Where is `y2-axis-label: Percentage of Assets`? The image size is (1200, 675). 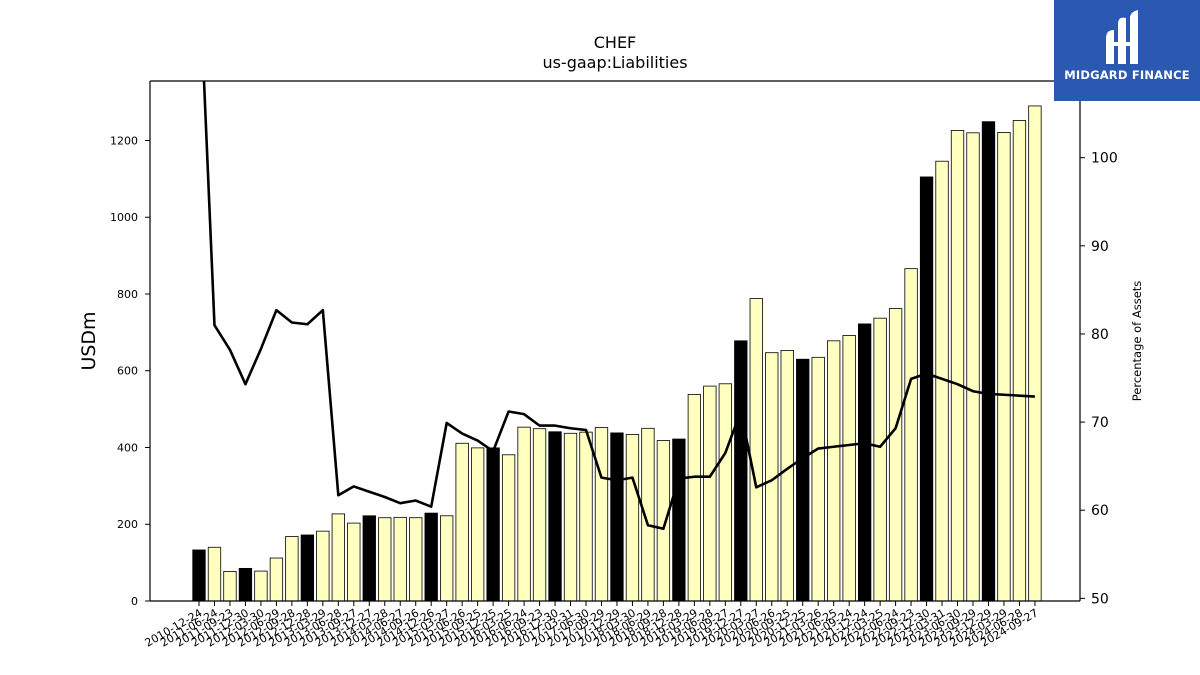 y2-axis-label: Percentage of Assets is located at coordinates (1137, 341).